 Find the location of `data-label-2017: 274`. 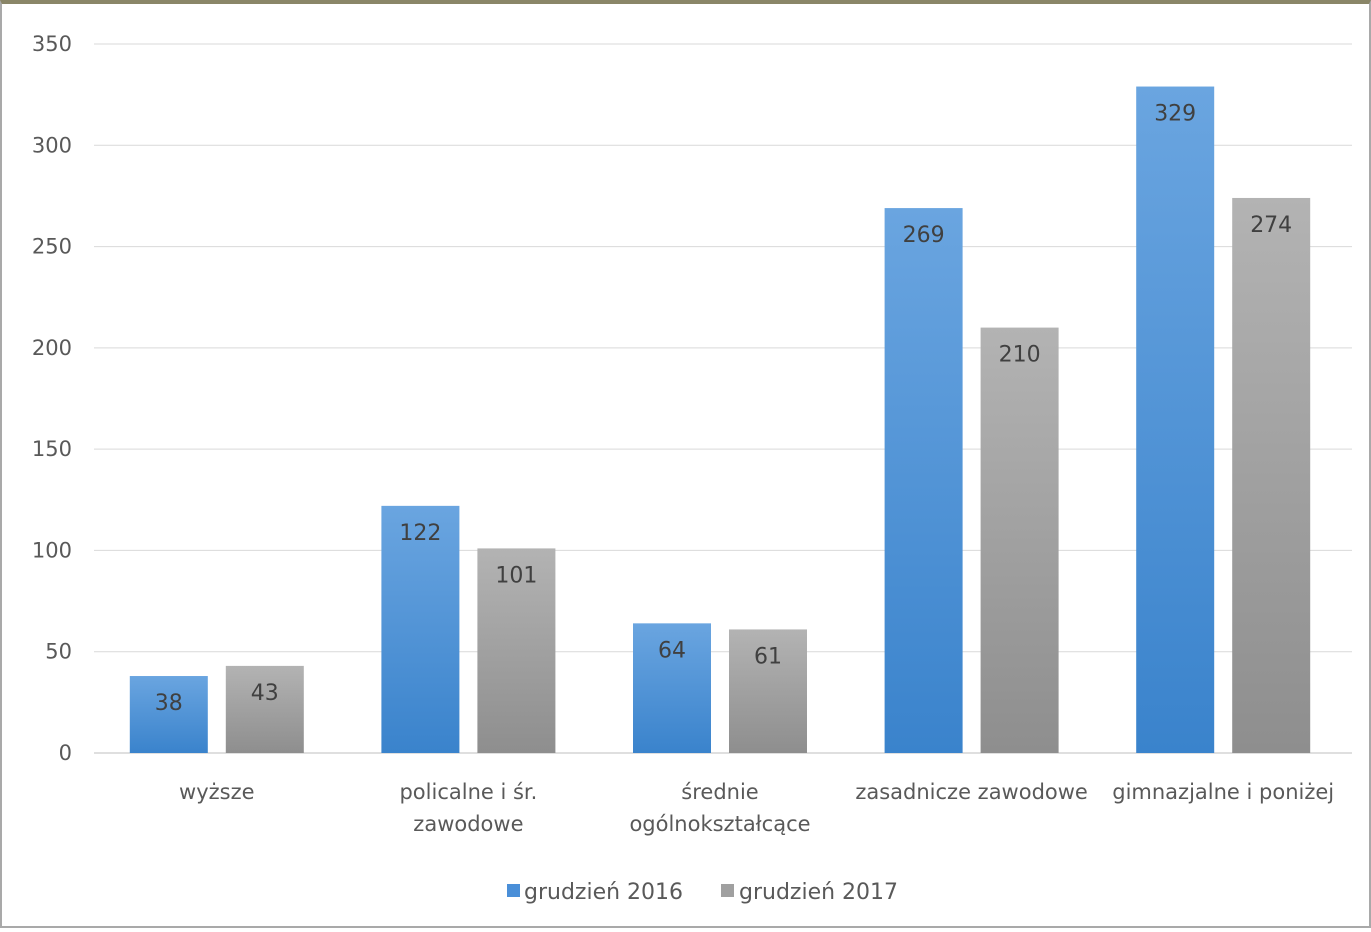

data-label-2017: 274 is located at coordinates (1271, 225).